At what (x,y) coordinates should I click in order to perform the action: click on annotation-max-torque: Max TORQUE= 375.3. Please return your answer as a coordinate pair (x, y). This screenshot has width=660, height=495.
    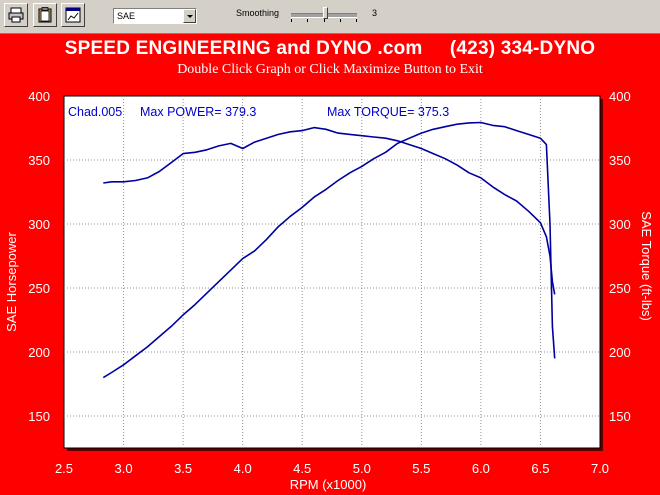
    Looking at the image, I should click on (388, 112).